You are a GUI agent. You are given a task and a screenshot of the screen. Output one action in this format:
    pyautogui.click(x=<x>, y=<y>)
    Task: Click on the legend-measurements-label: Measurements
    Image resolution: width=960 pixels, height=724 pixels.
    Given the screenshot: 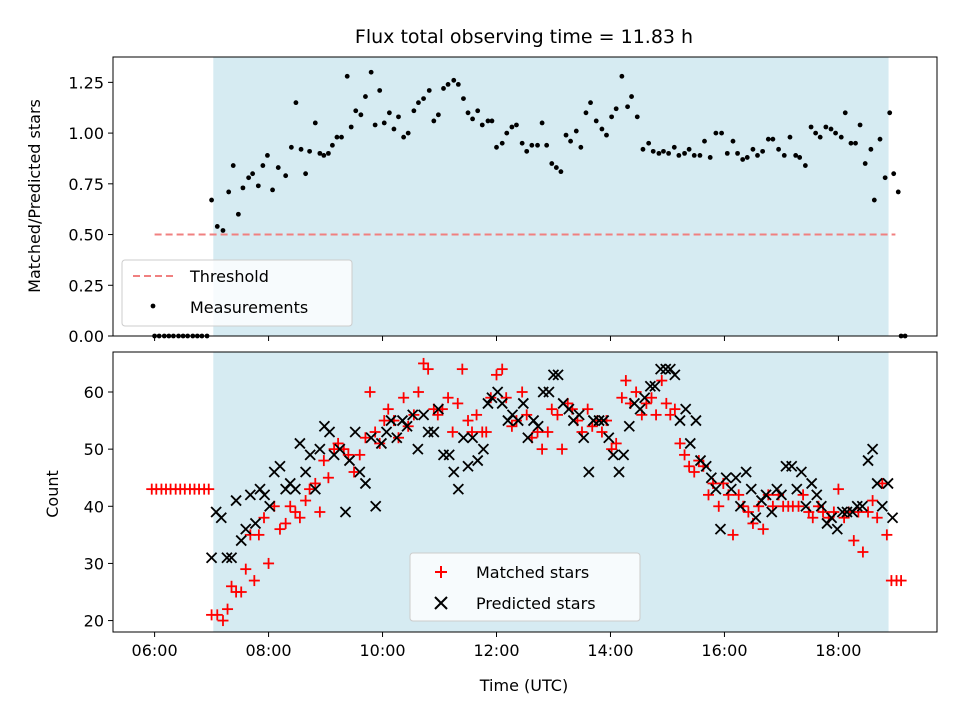 What is the action you would take?
    pyautogui.click(x=249, y=307)
    